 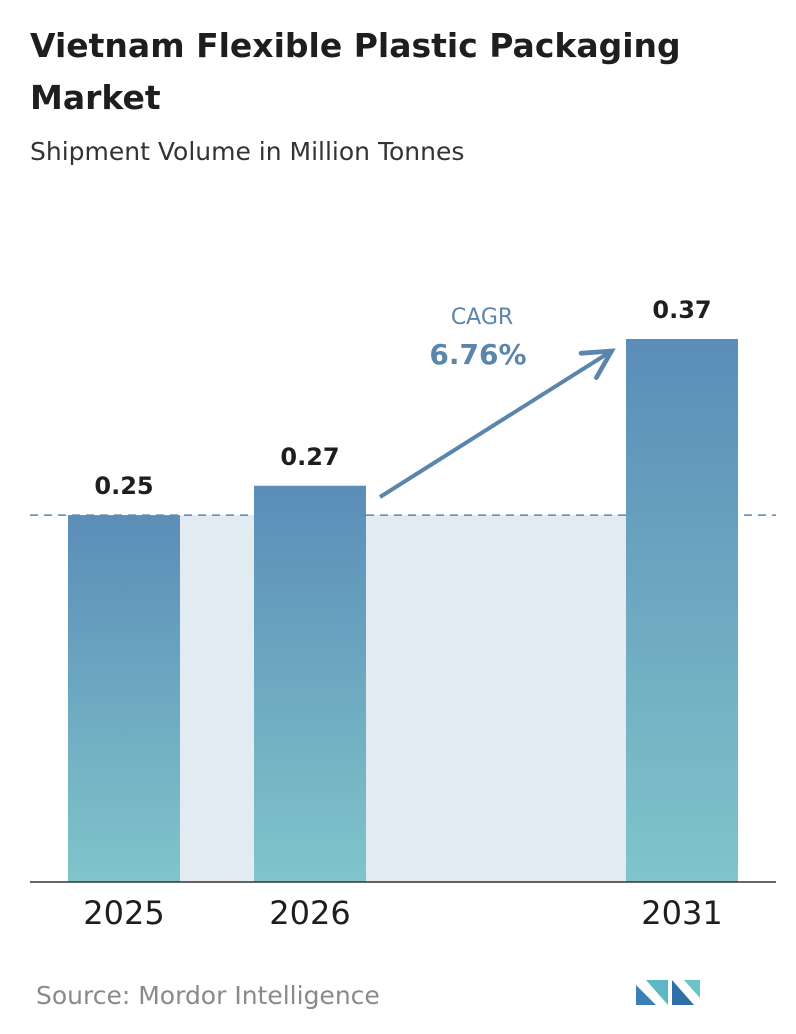 I want to click on source: Source: Mordor Intelligence, so click(x=208, y=995).